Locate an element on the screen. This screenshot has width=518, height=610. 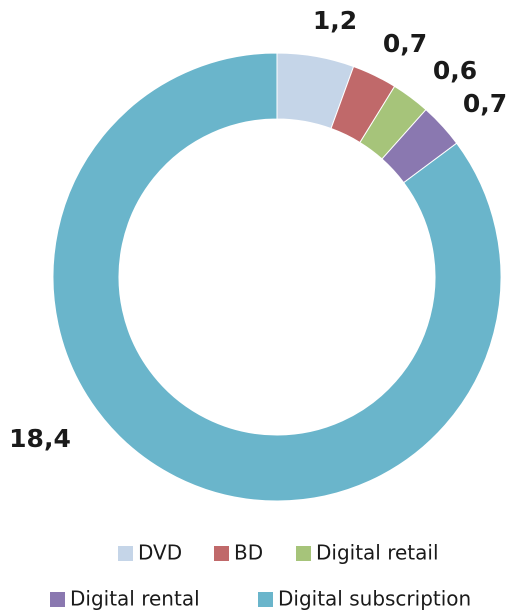
value-label: 1,2 is located at coordinates (335, 20).